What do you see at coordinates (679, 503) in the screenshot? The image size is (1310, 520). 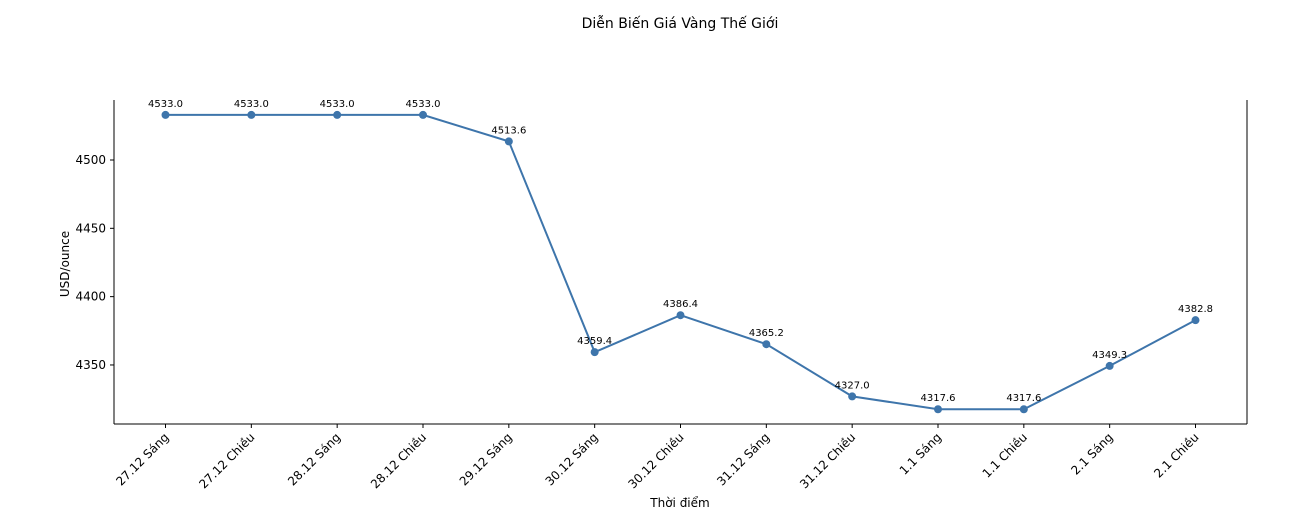 I see `x-axis-label: Thời điểm` at bounding box center [679, 503].